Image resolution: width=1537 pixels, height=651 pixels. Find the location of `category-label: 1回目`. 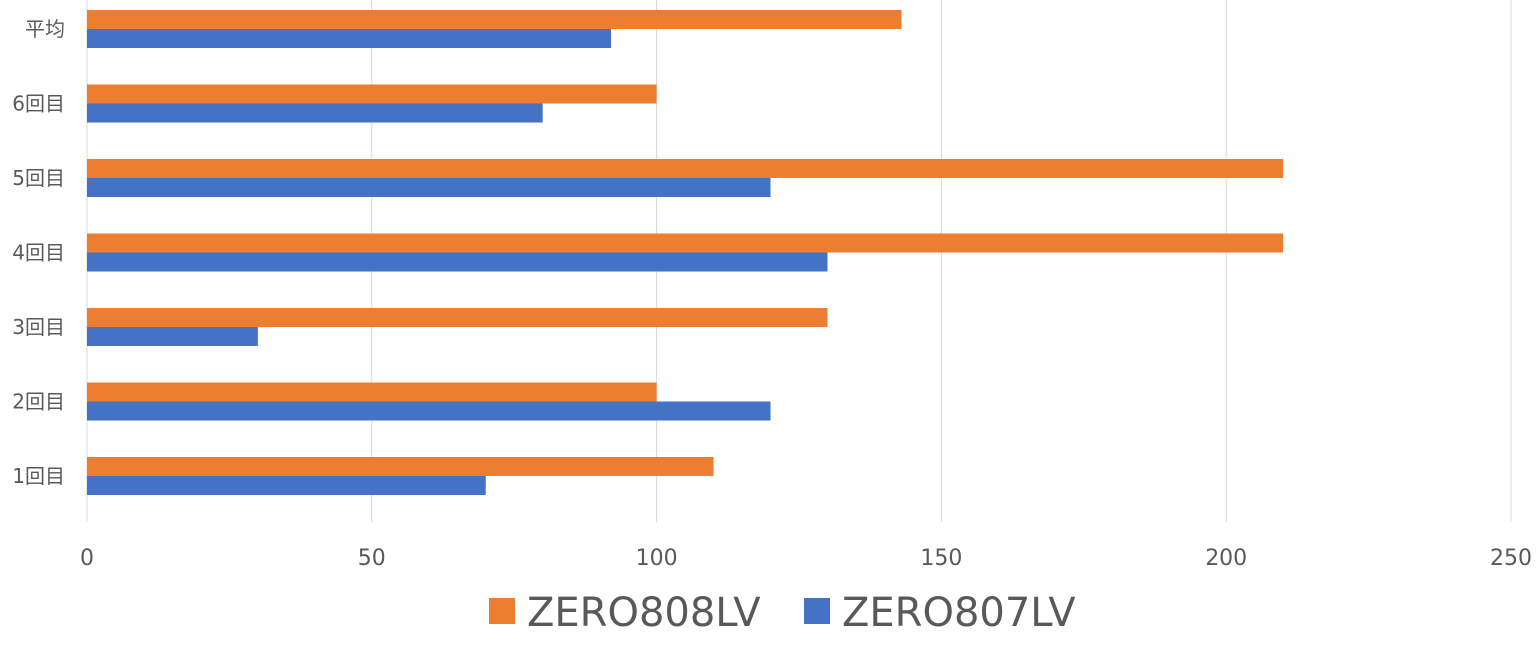

category-label: 1回目 is located at coordinates (38, 476).